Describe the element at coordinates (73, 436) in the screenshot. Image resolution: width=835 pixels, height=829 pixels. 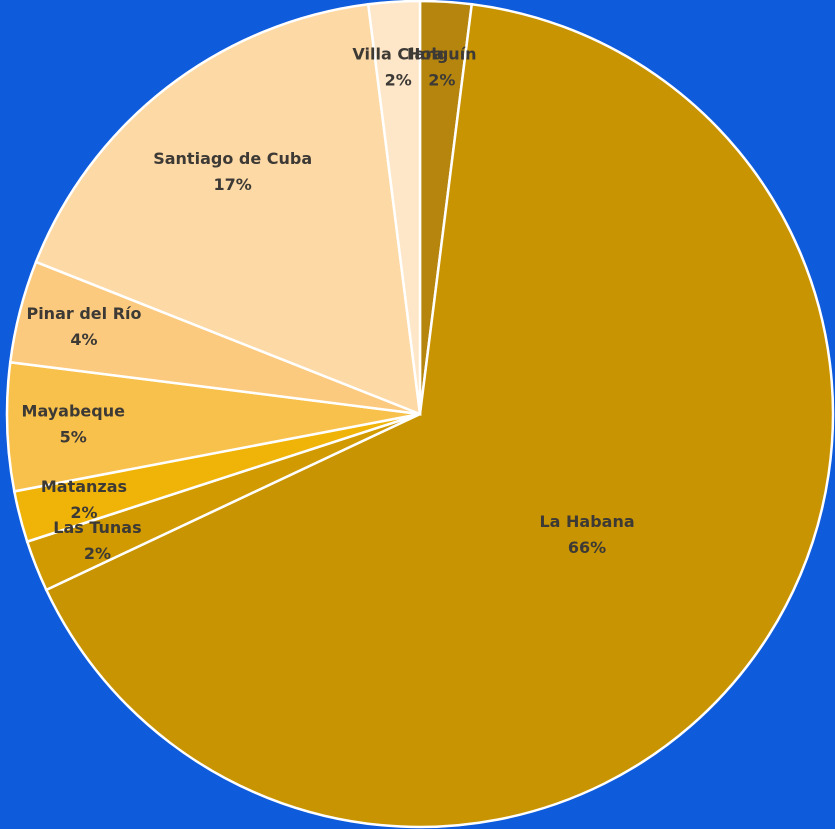
I see `slice-value-label: 5%` at that location.